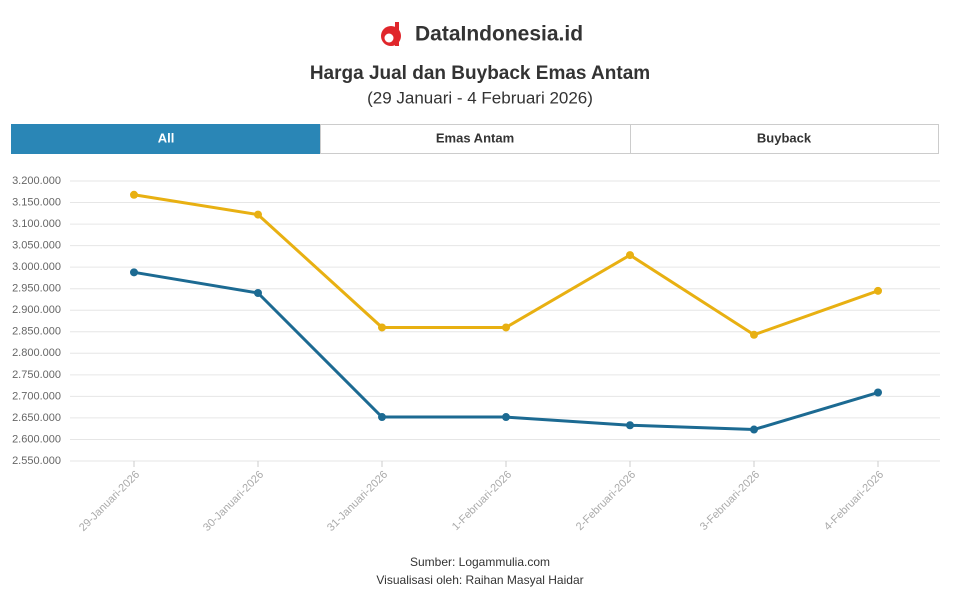 The width and height of the screenshot is (960, 605). I want to click on y-tick-label: 2.600.000, so click(36, 439).